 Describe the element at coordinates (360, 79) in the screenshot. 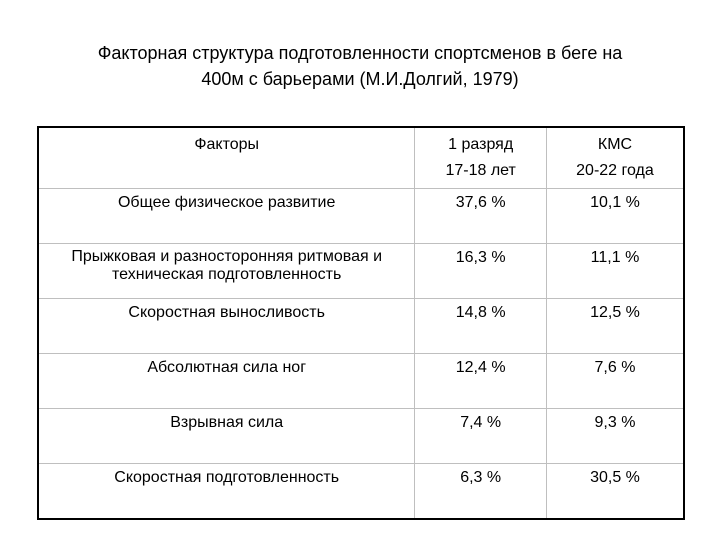

I see `page-title-line-2: 400м с барьерами (М.И.Долгий, 1979)` at that location.